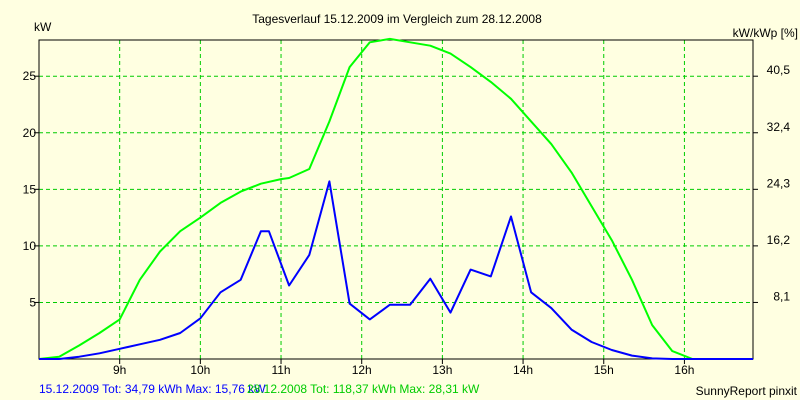 The image size is (800, 400). What do you see at coordinates (779, 240) in the screenshot?
I see `y-tick-label-right: 16,2` at bounding box center [779, 240].